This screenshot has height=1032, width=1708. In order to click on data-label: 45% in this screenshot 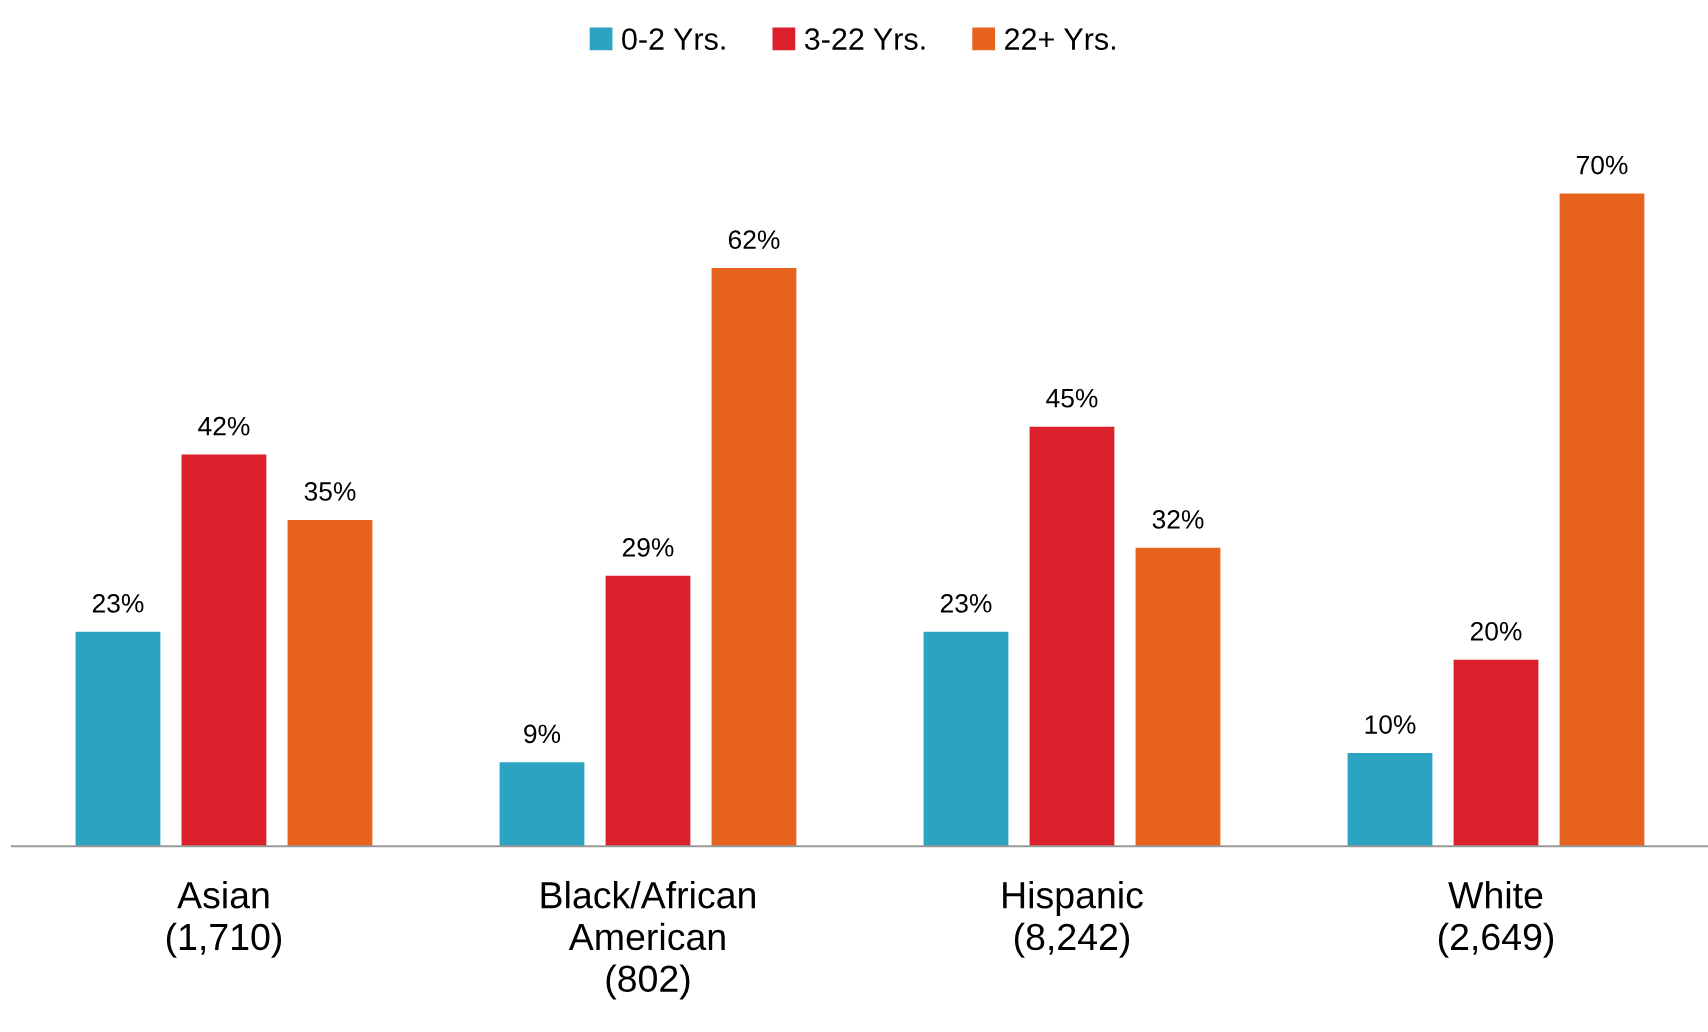, I will do `click(1072, 398)`.